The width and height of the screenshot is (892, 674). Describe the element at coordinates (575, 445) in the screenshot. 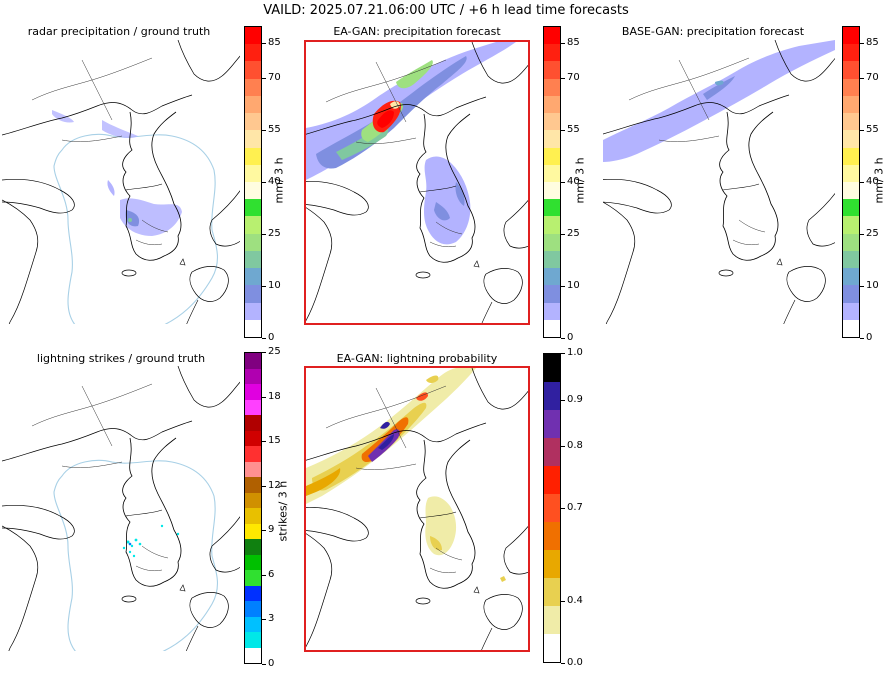

I see `colorbar-tick-label: 0.8` at that location.